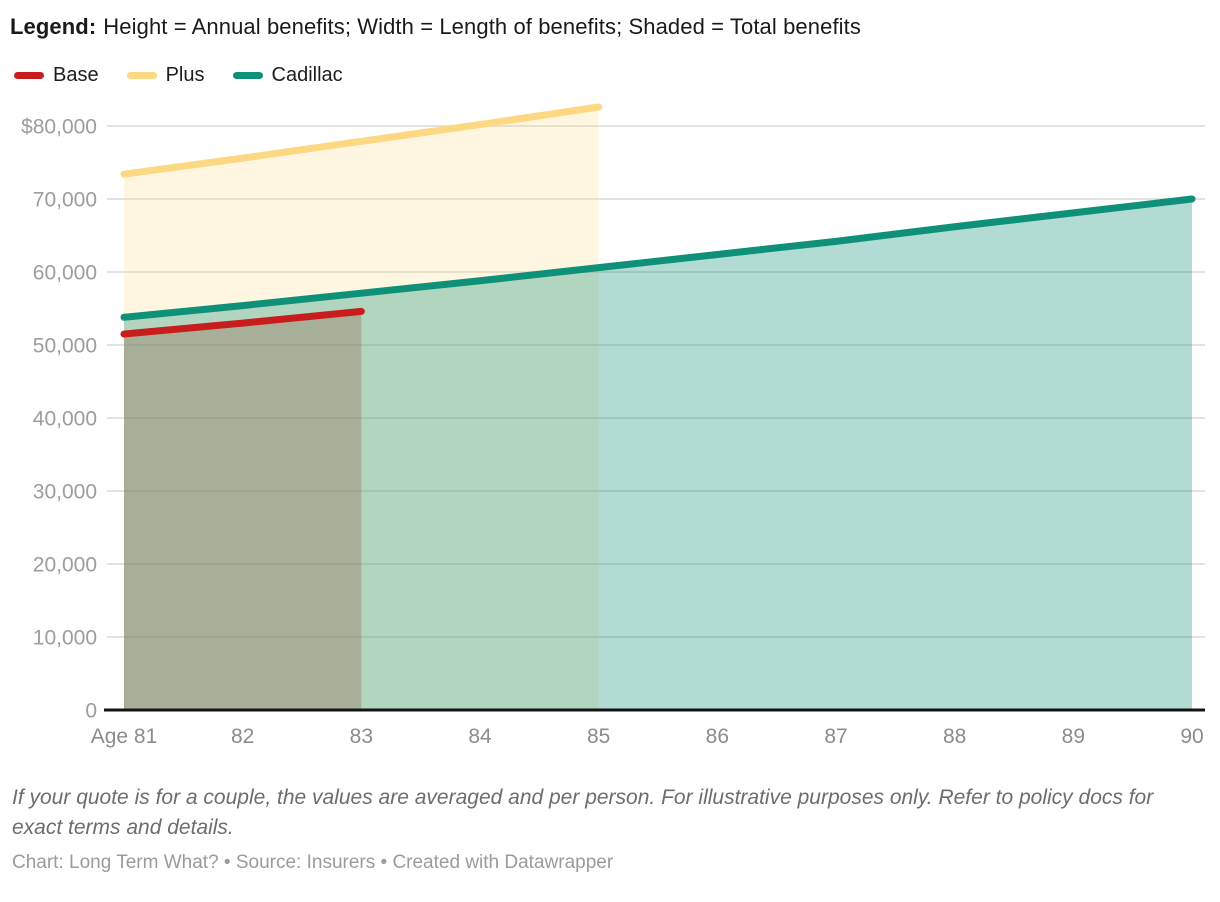 The image size is (1220, 902). I want to click on legend: Base Plus Cadillac, so click(610, 75).